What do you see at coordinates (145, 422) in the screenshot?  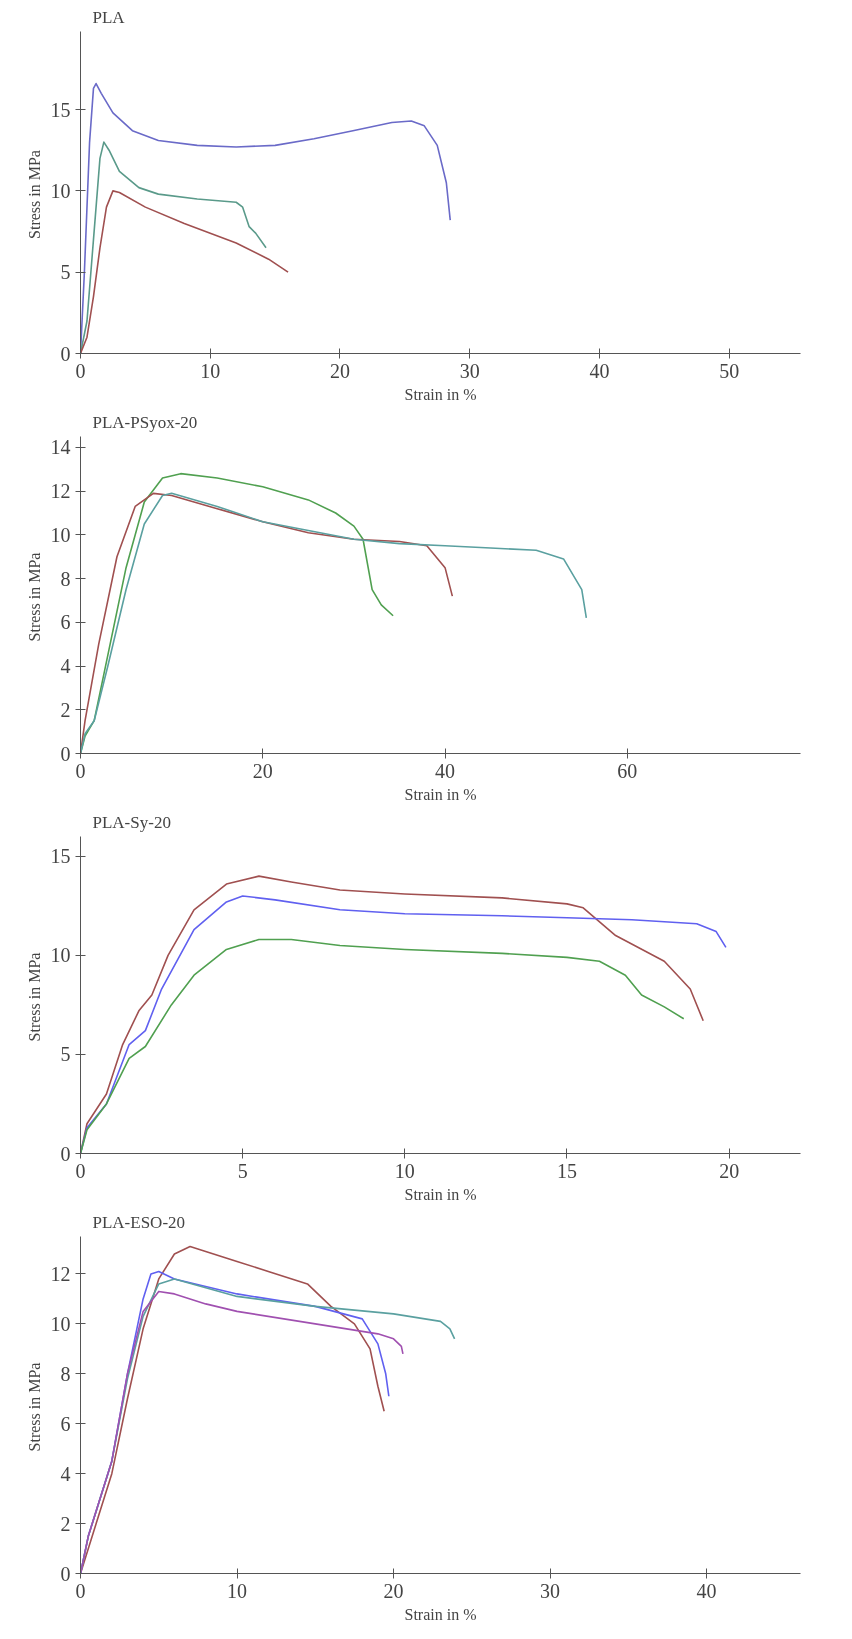 I see `chart-title: PLA-PSyox-20` at bounding box center [145, 422].